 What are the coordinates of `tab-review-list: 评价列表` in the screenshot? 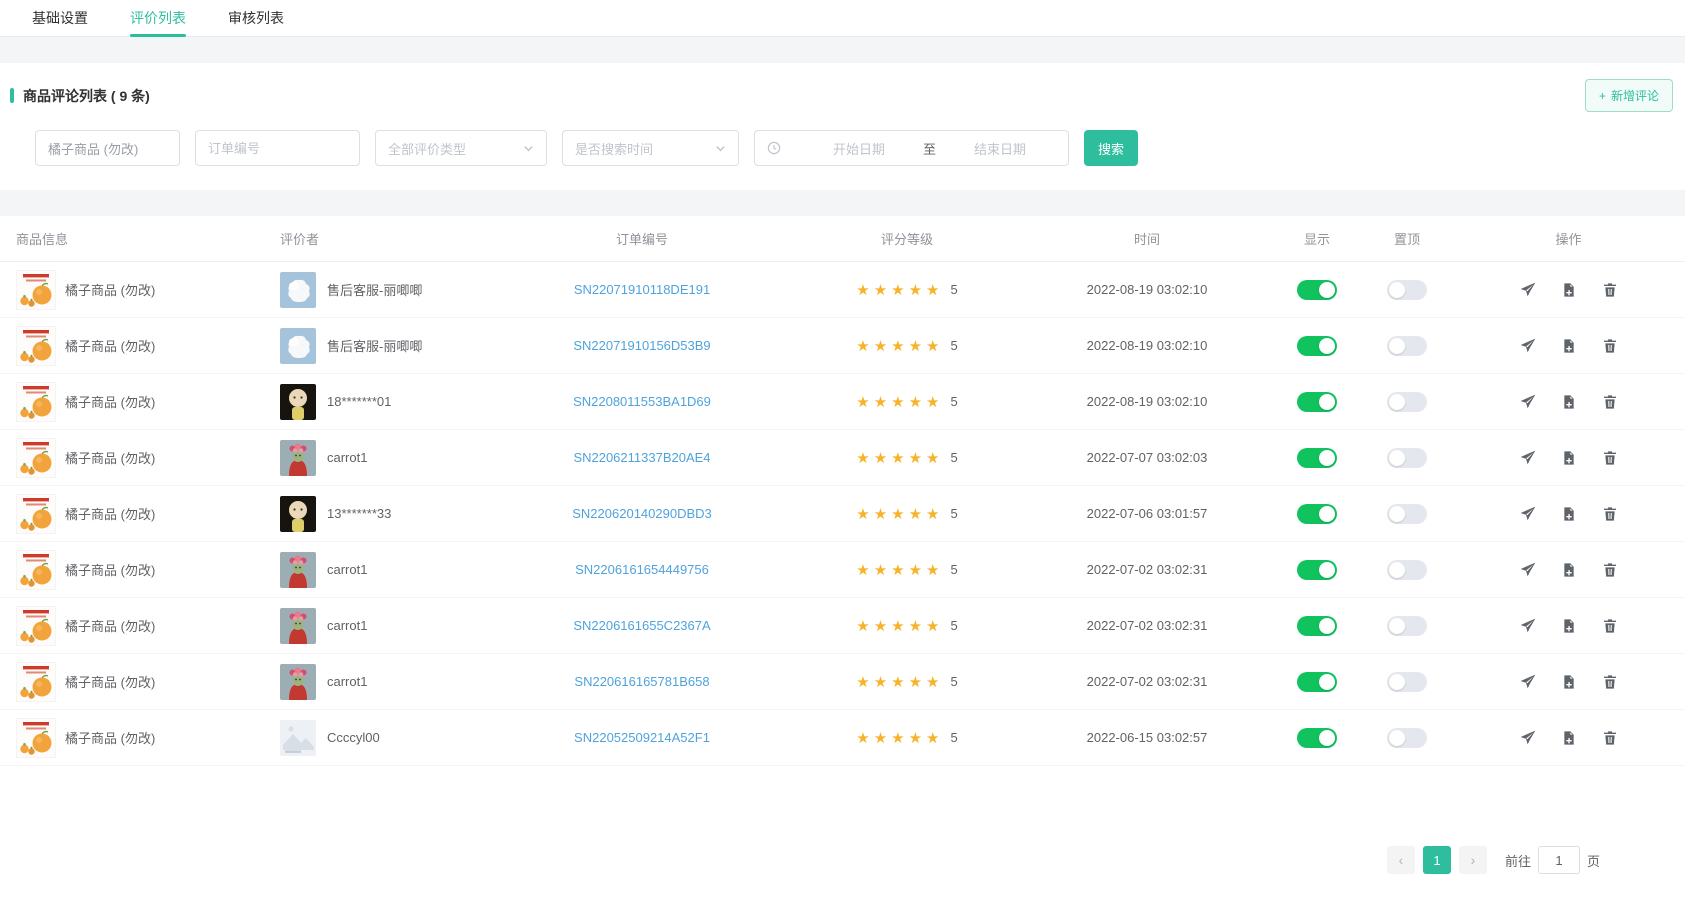 It's located at (158, 18).